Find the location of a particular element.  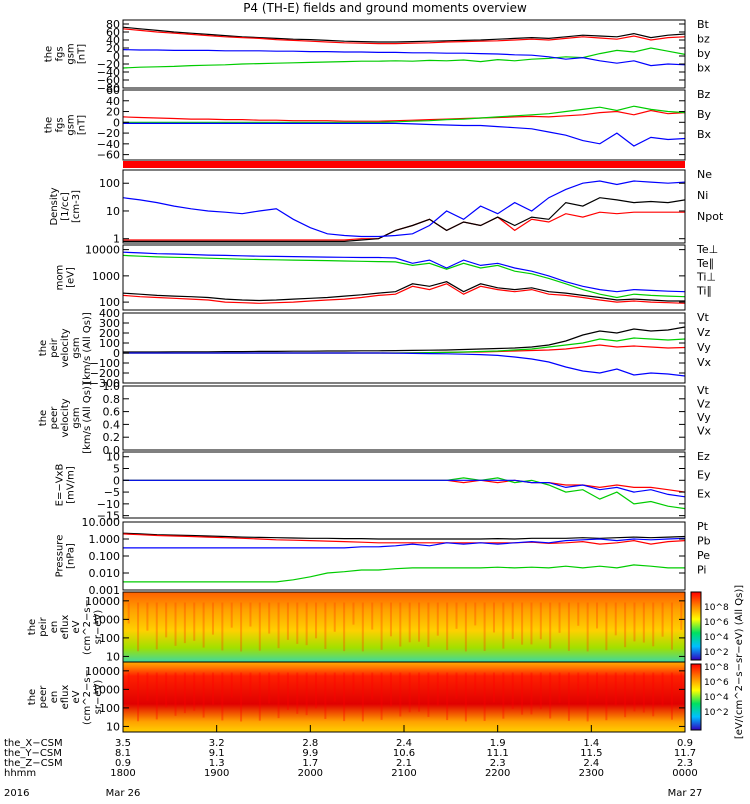

x-tick-label: 2.3 is located at coordinates (498, 763).